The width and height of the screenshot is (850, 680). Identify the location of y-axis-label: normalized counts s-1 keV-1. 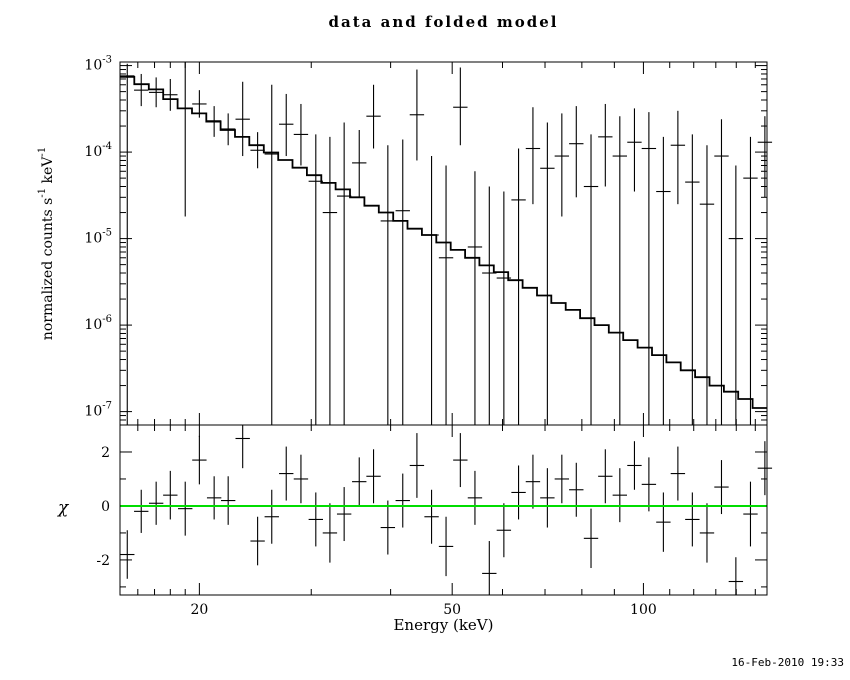
(46, 243).